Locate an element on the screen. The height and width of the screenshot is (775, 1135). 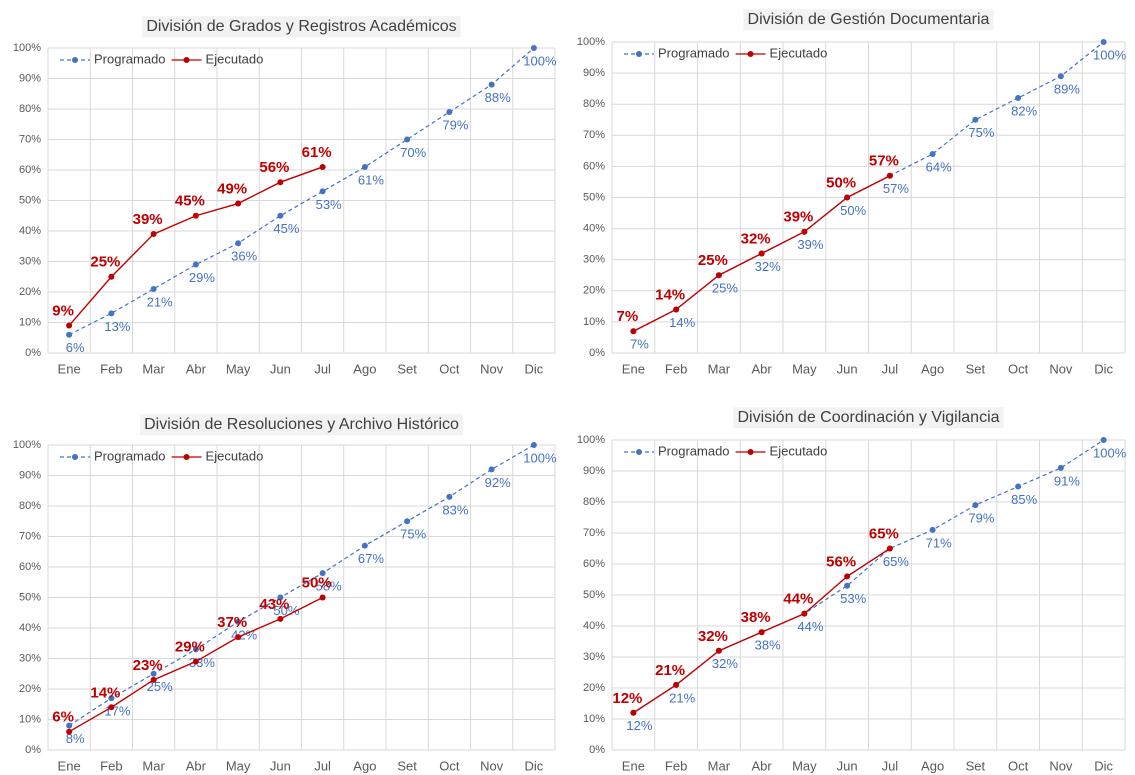
data-label: 12% is located at coordinates (627, 698).